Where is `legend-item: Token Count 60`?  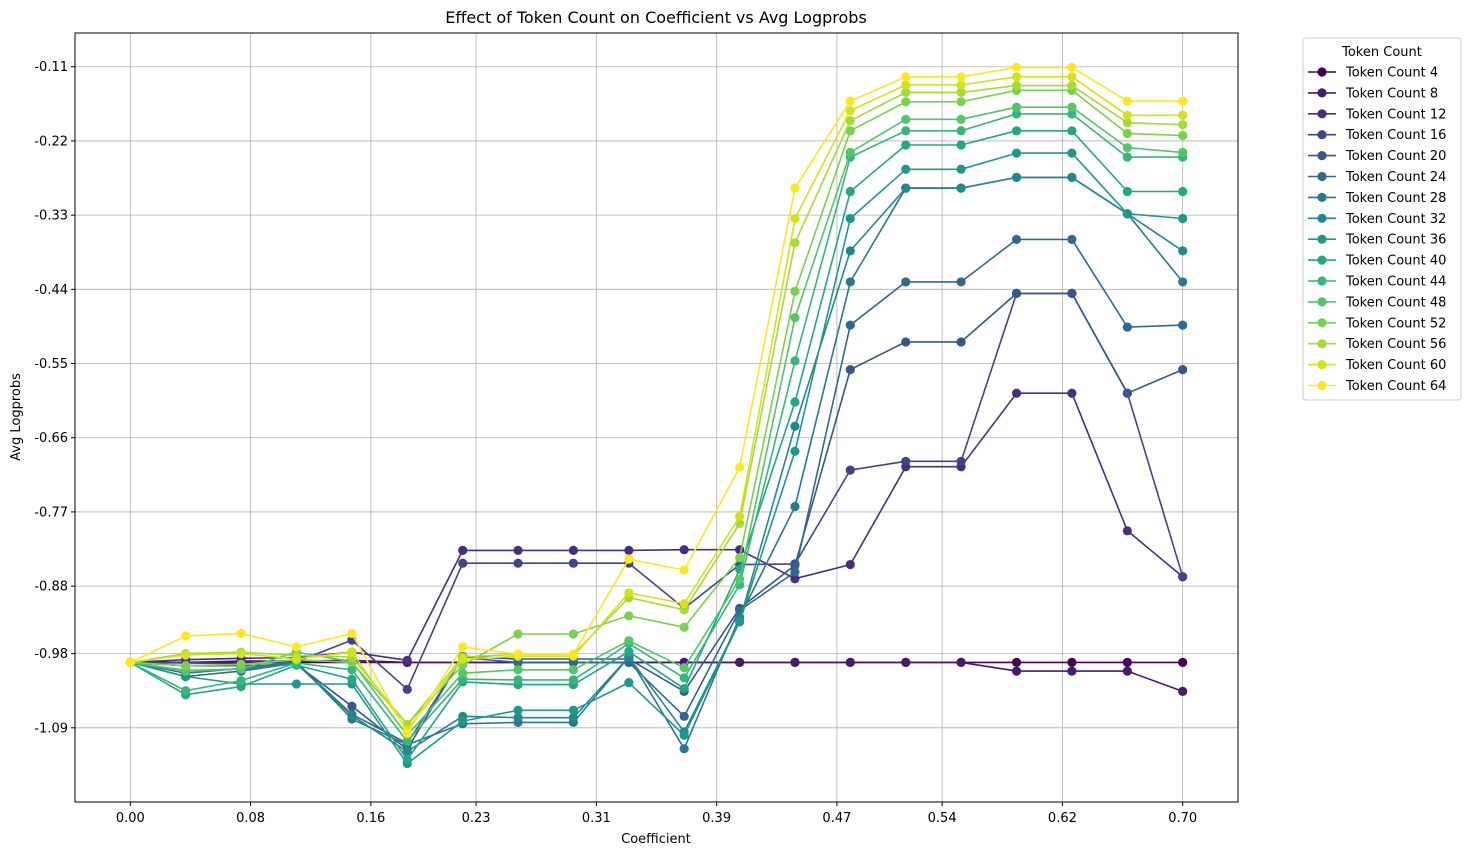 legend-item: Token Count 60 is located at coordinates (1377, 365).